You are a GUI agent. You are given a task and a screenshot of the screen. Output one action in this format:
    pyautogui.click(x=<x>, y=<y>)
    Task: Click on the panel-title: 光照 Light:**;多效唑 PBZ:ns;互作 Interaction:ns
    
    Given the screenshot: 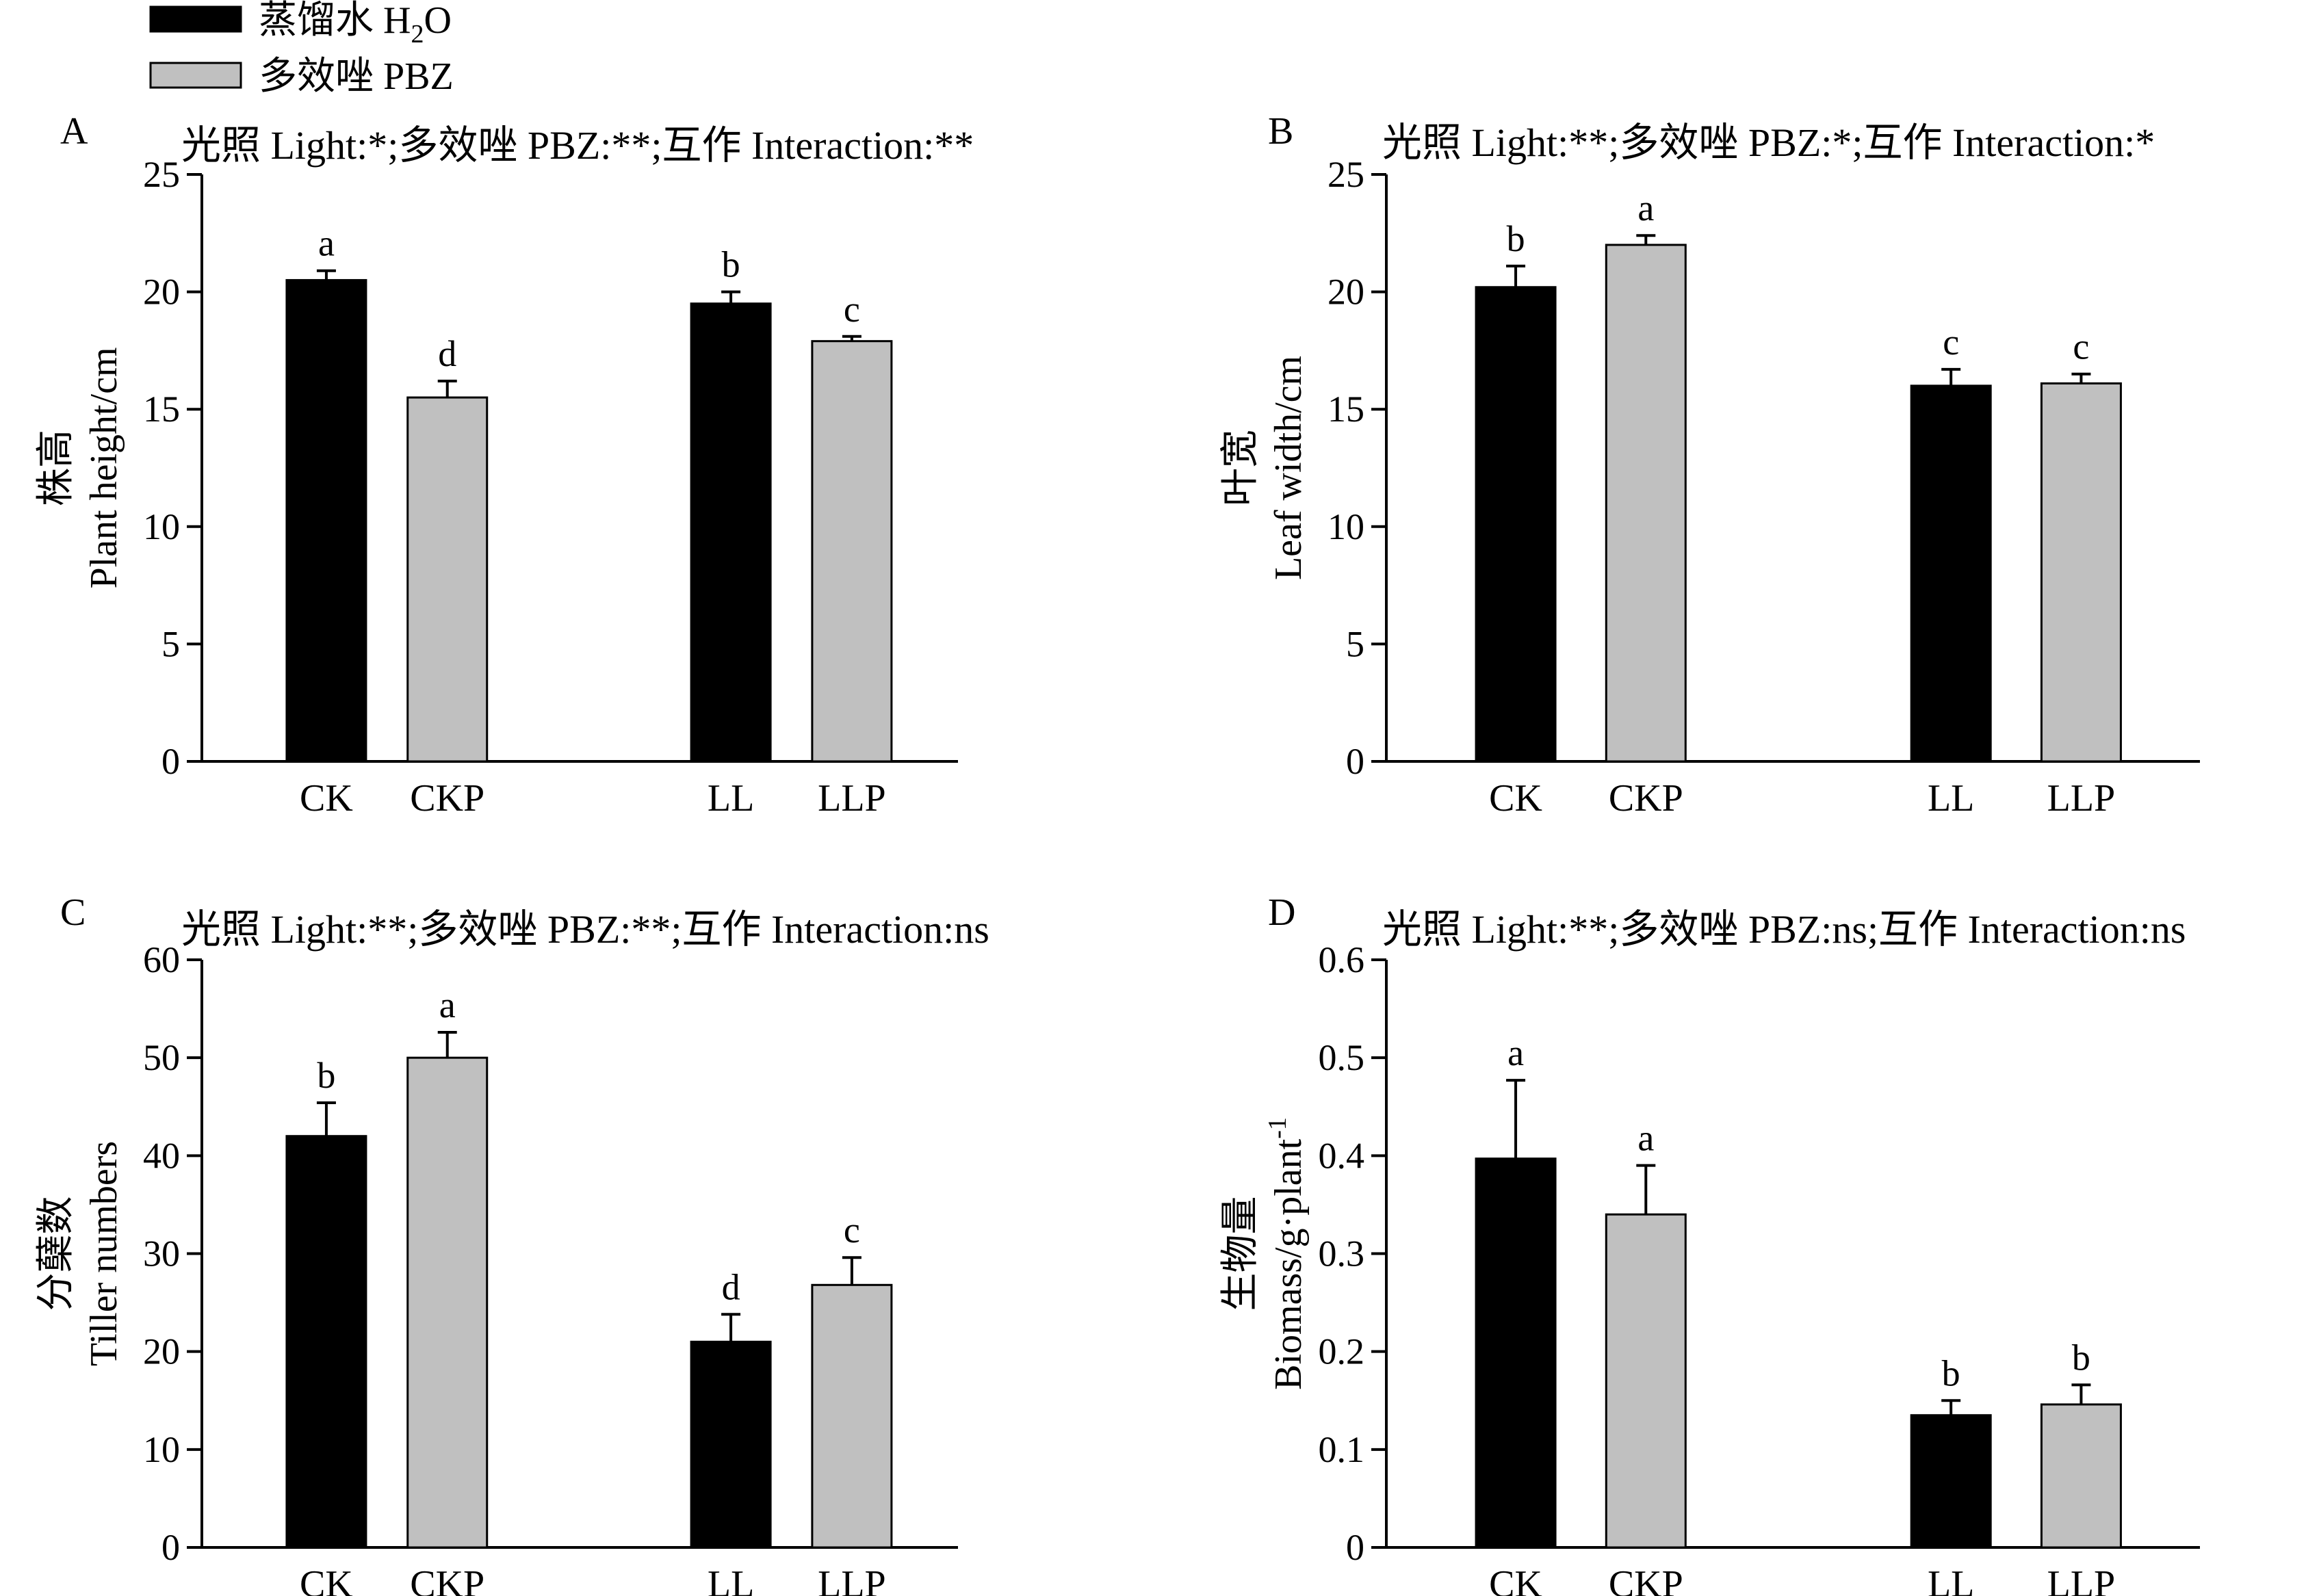 What is the action you would take?
    pyautogui.click(x=1784, y=929)
    